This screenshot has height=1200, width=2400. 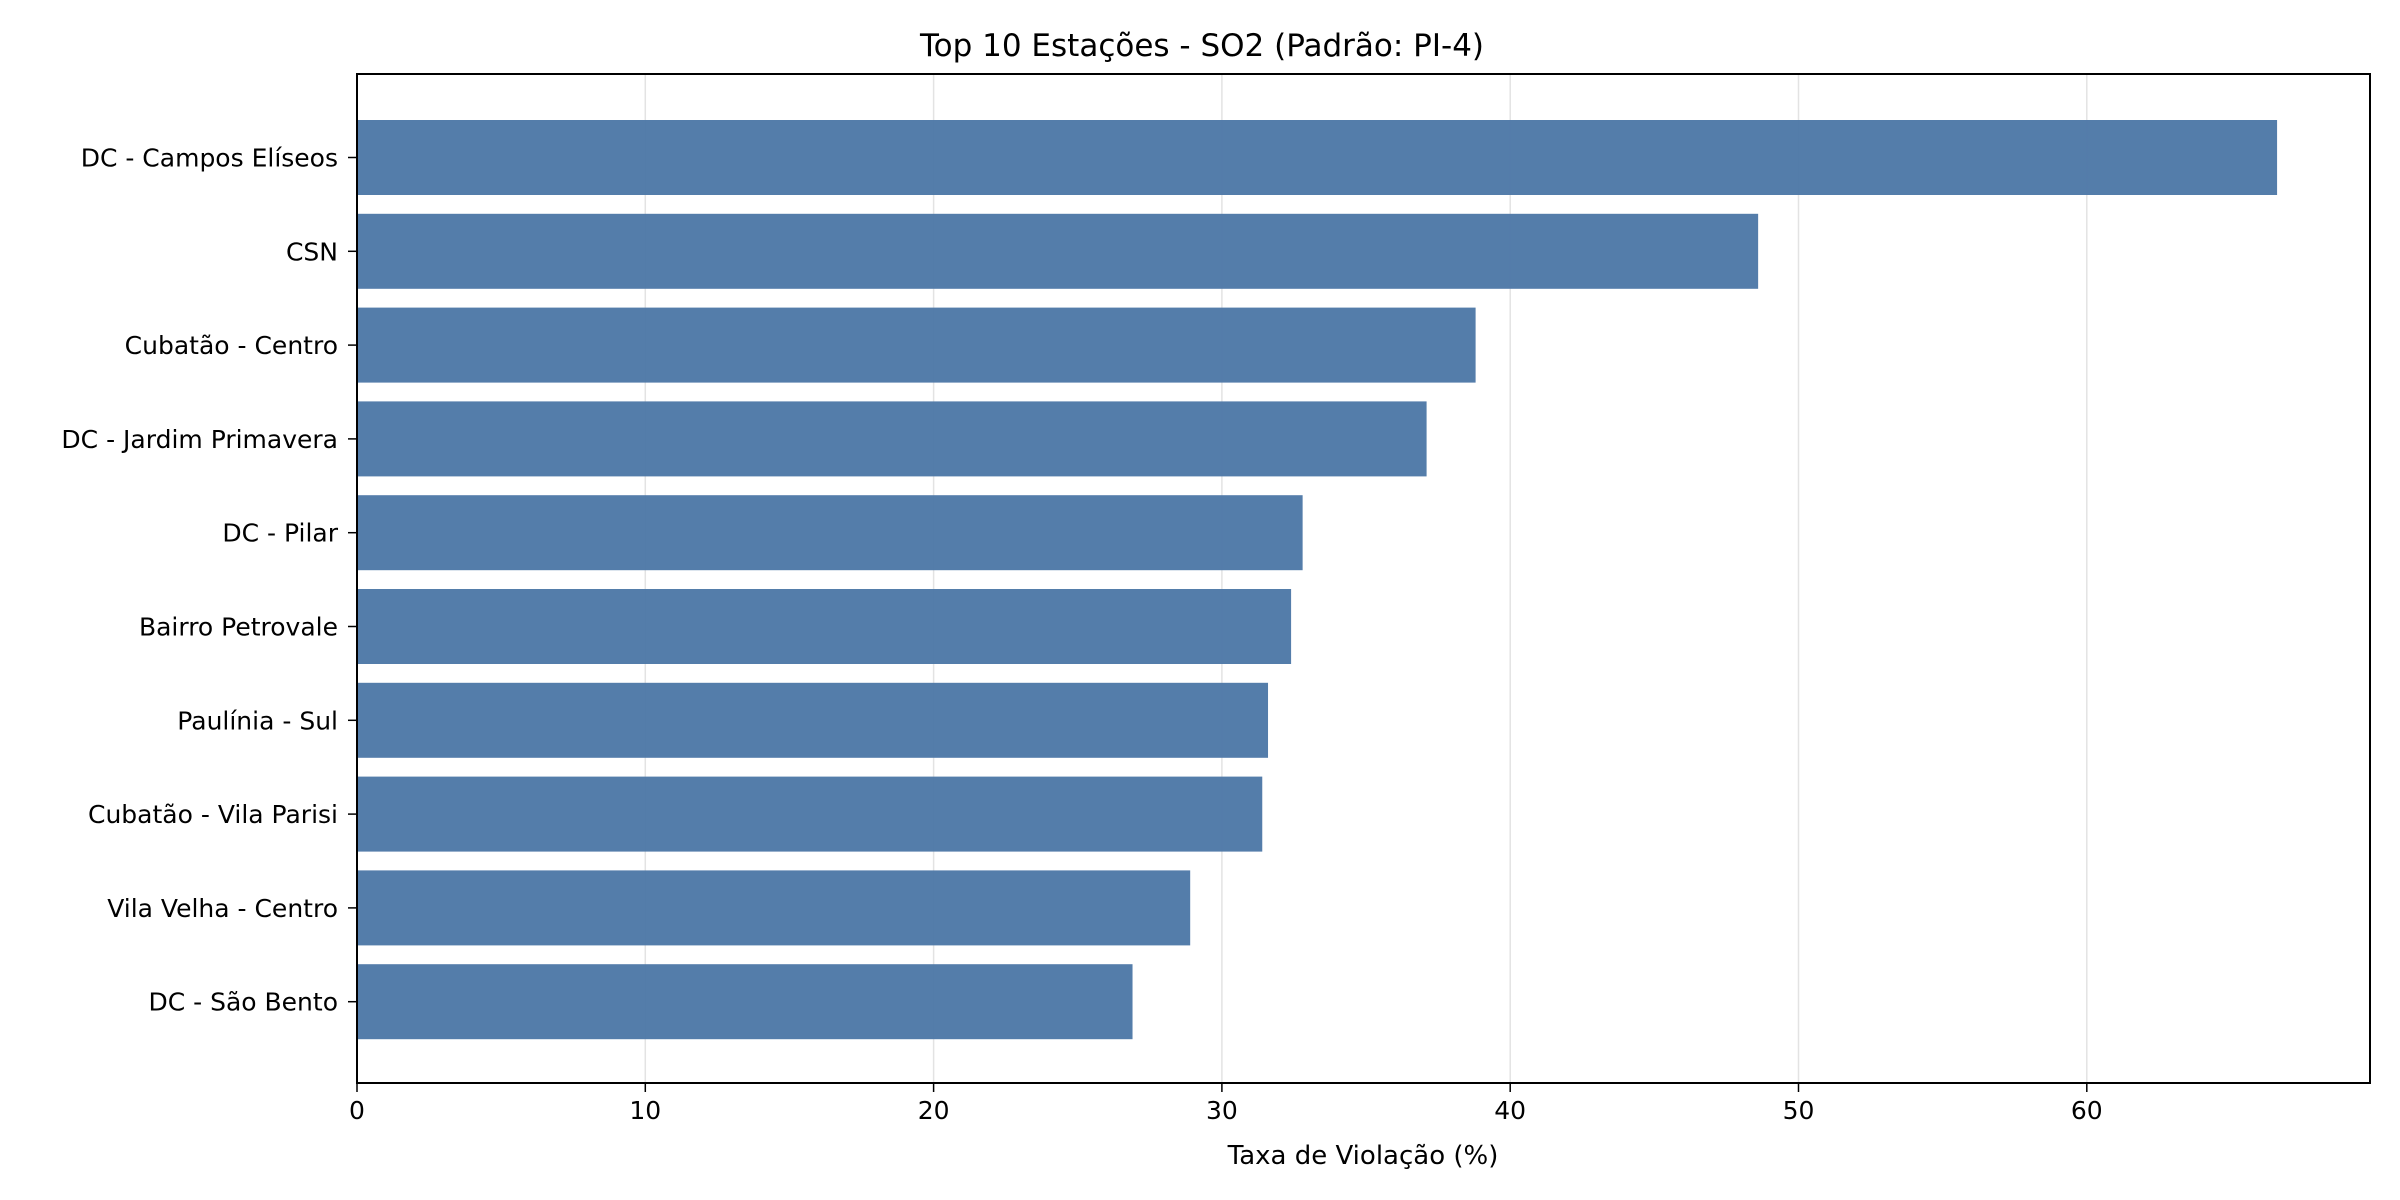 What do you see at coordinates (243, 1002) in the screenshot?
I see `y-tick-label: DC - São Bento` at bounding box center [243, 1002].